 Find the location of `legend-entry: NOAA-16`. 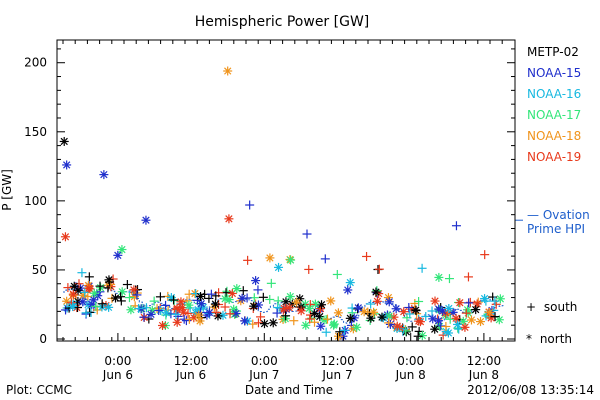

legend-entry: NOAA-16 is located at coordinates (554, 94).